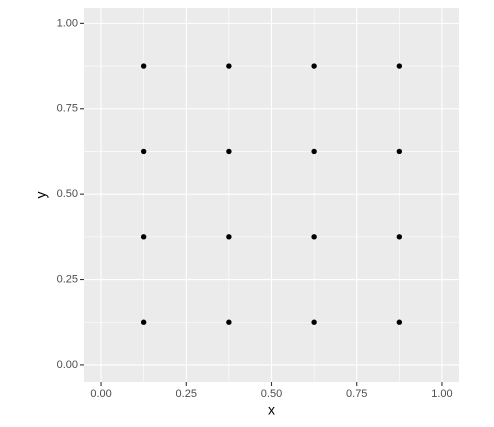 The width and height of the screenshot is (494, 427). Describe the element at coordinates (441, 394) in the screenshot. I see `x-tick-label: 1.00` at that location.